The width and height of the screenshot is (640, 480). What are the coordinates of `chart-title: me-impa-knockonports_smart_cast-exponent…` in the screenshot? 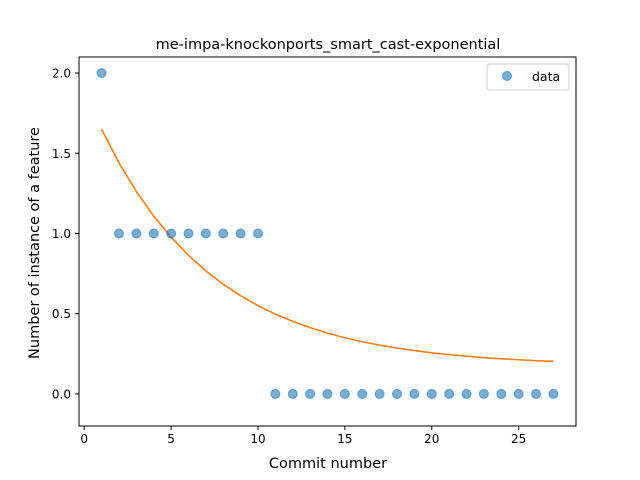 It's located at (328, 45).